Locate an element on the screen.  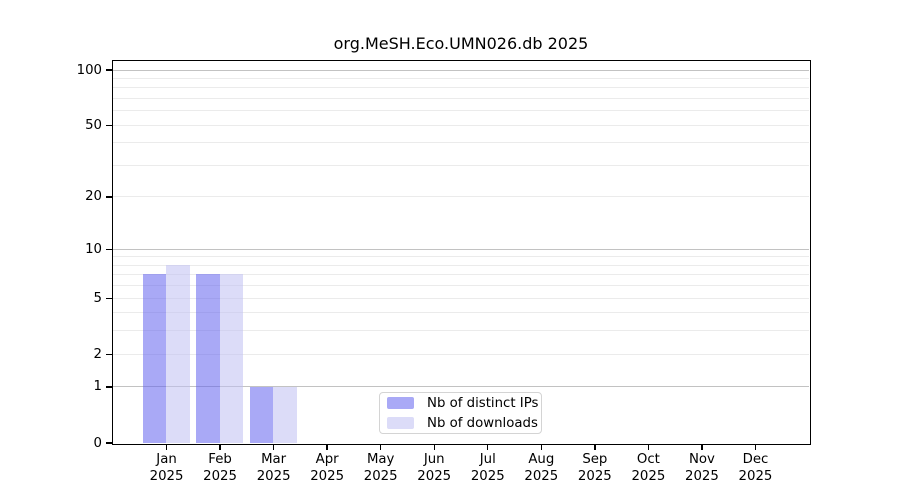
bar-distinct-ips-jan is located at coordinates (154, 358).